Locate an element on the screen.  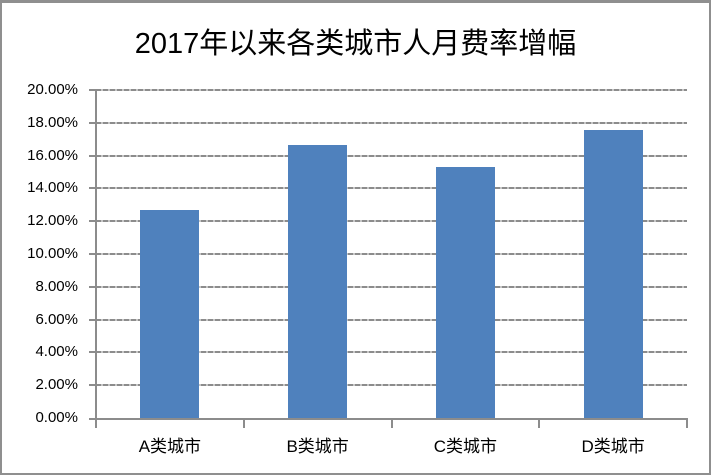
y-tick-label: 14.00% is located at coordinates (52, 188).